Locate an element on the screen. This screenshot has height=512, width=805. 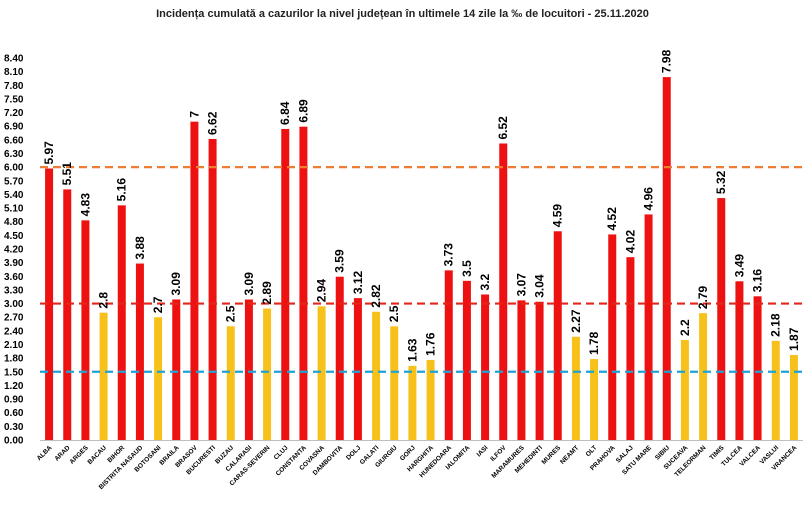
data-label: 3.88 is located at coordinates (140, 248).